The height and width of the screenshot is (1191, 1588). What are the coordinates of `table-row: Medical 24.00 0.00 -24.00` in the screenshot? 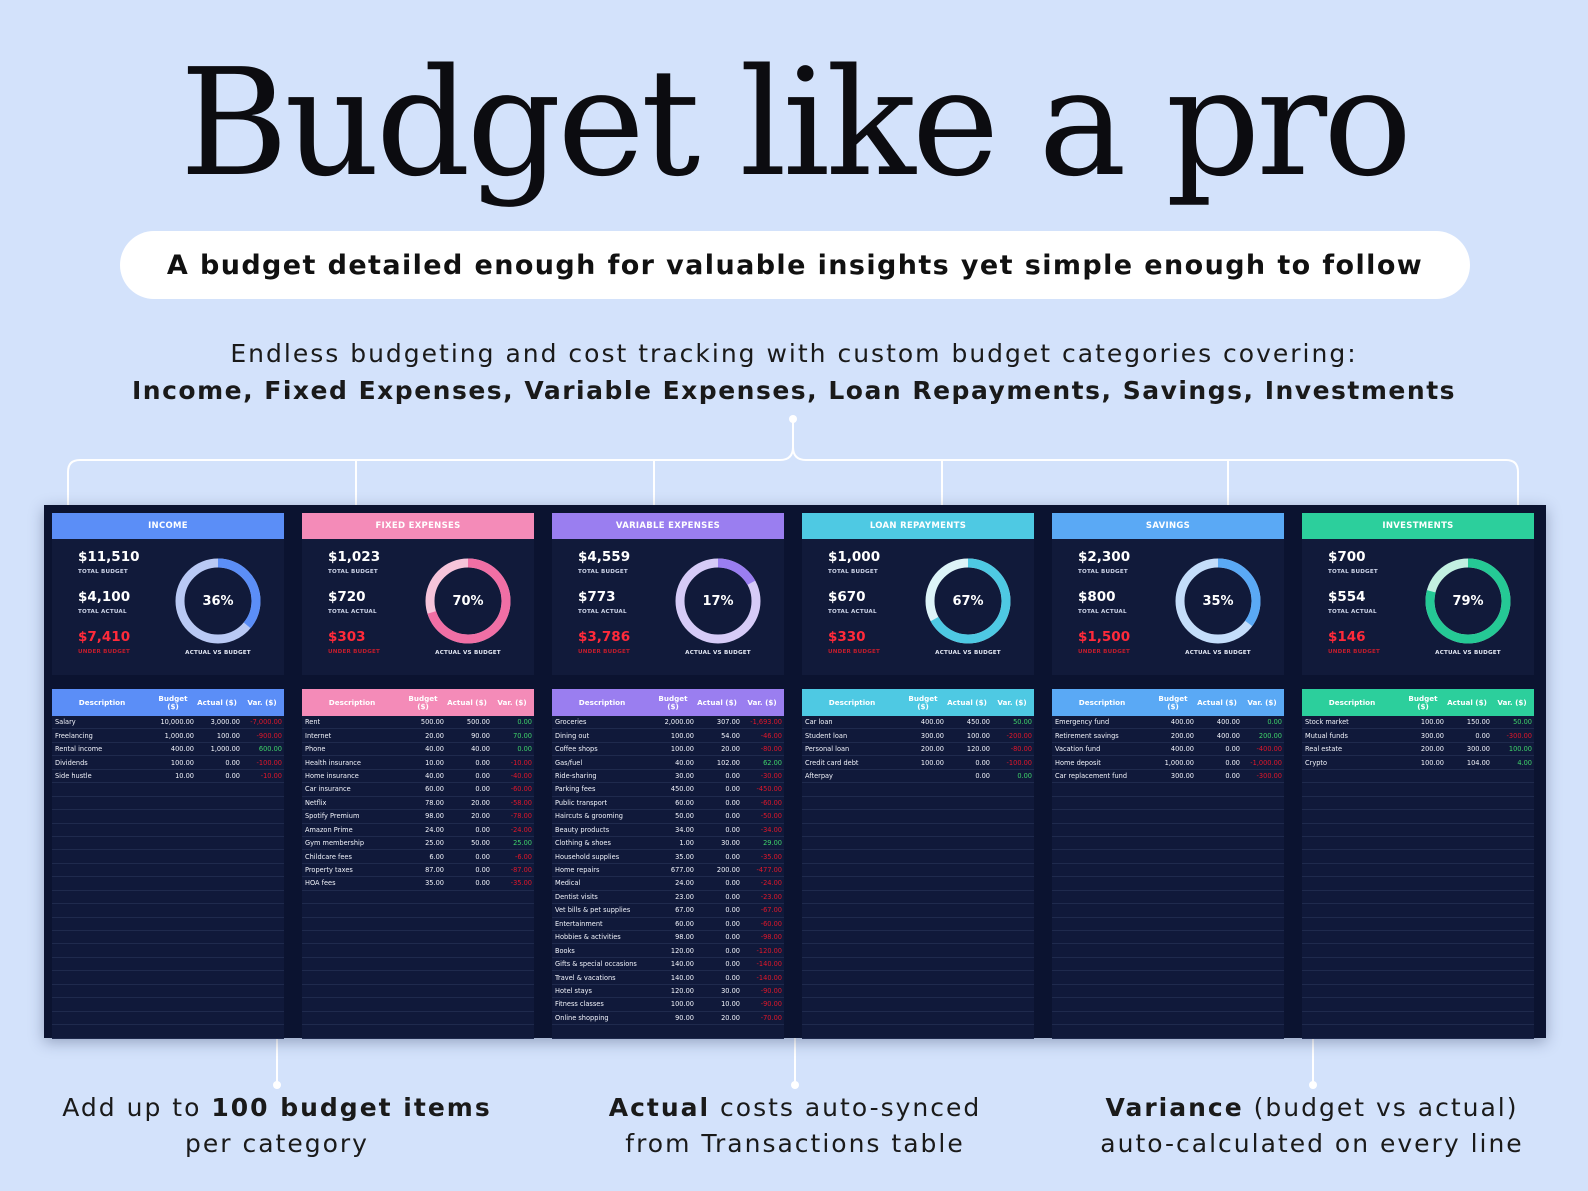 It's located at (668, 884).